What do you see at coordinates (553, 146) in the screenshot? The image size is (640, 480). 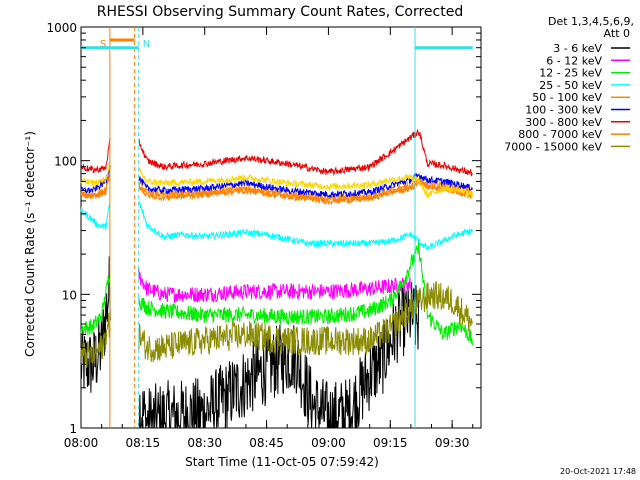 I see `legend-label: 7000 - 15000 keV` at bounding box center [553, 146].